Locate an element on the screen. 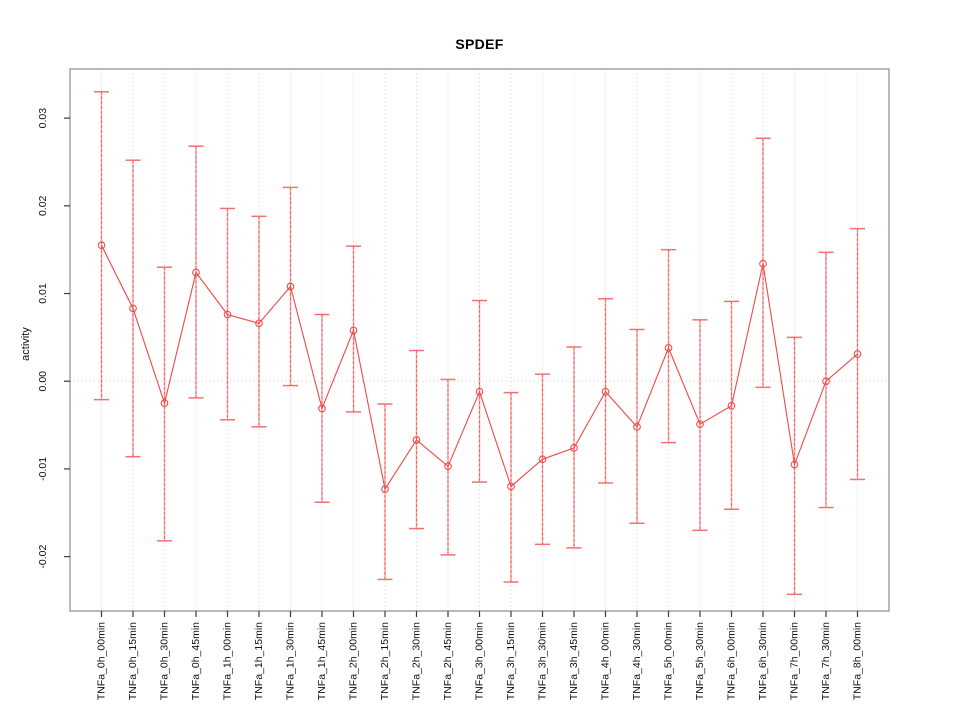  x-tick-label: TNFa_1h_15min is located at coordinates (259, 661).